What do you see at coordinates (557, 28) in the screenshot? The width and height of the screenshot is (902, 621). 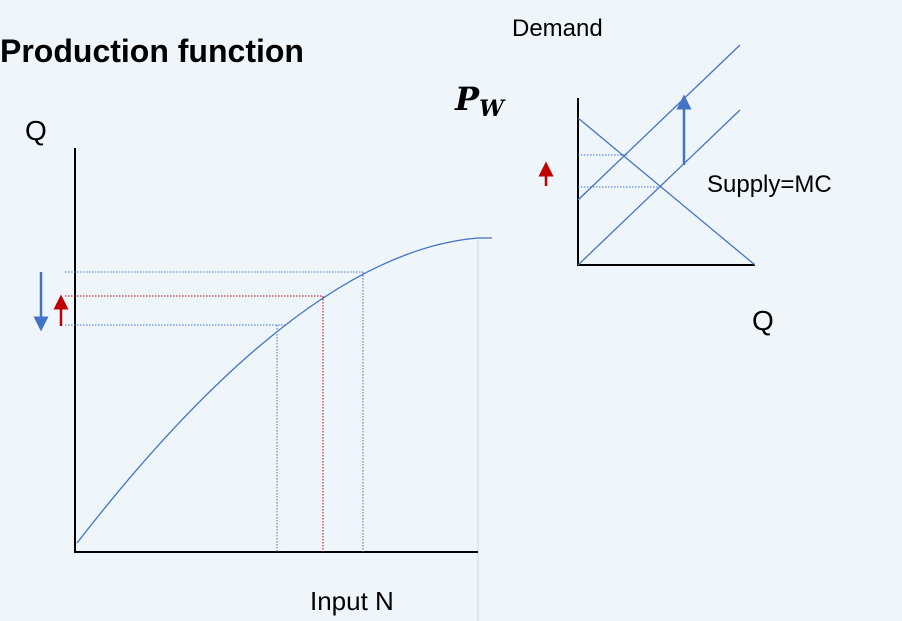 I see `demand-label: Demand` at bounding box center [557, 28].